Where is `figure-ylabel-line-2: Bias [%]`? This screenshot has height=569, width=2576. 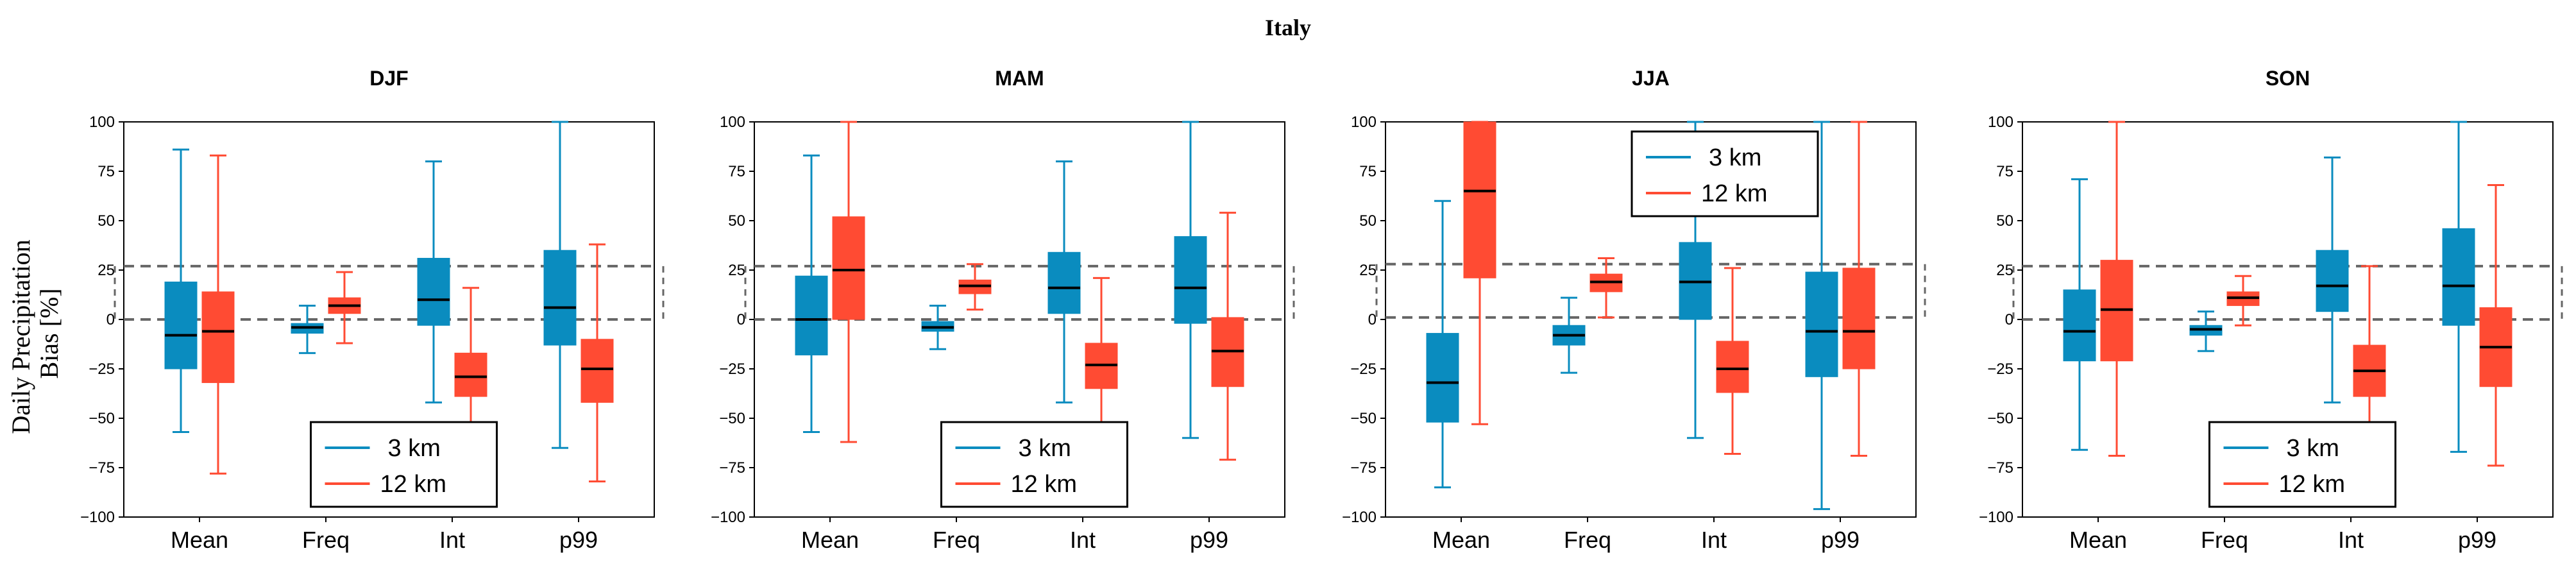
figure-ylabel-line-2: Bias [%] is located at coordinates (49, 333).